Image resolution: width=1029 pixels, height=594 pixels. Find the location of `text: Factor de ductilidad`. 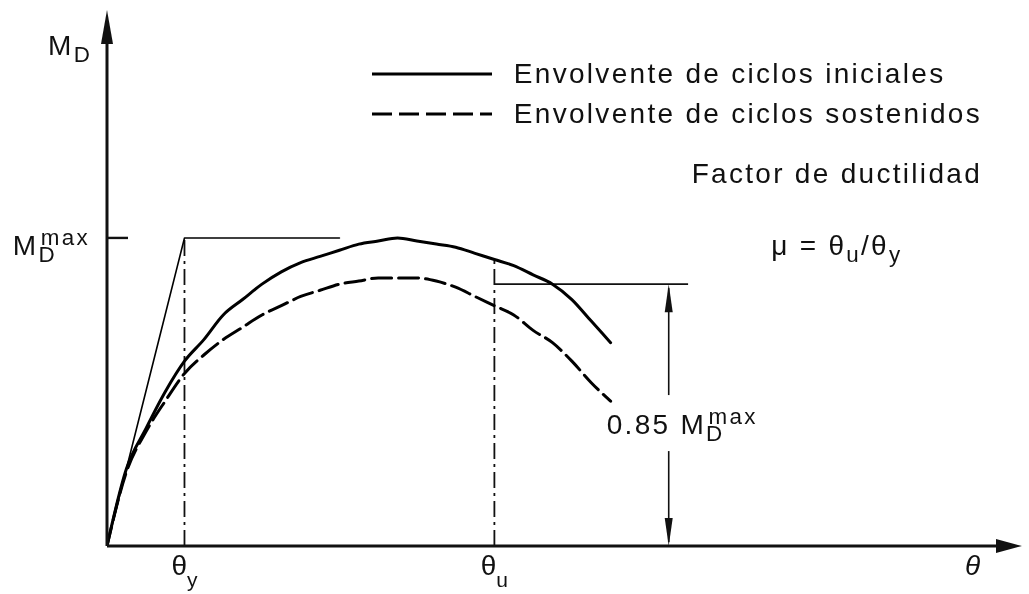

text: Factor de ductilidad is located at coordinates (836, 173).